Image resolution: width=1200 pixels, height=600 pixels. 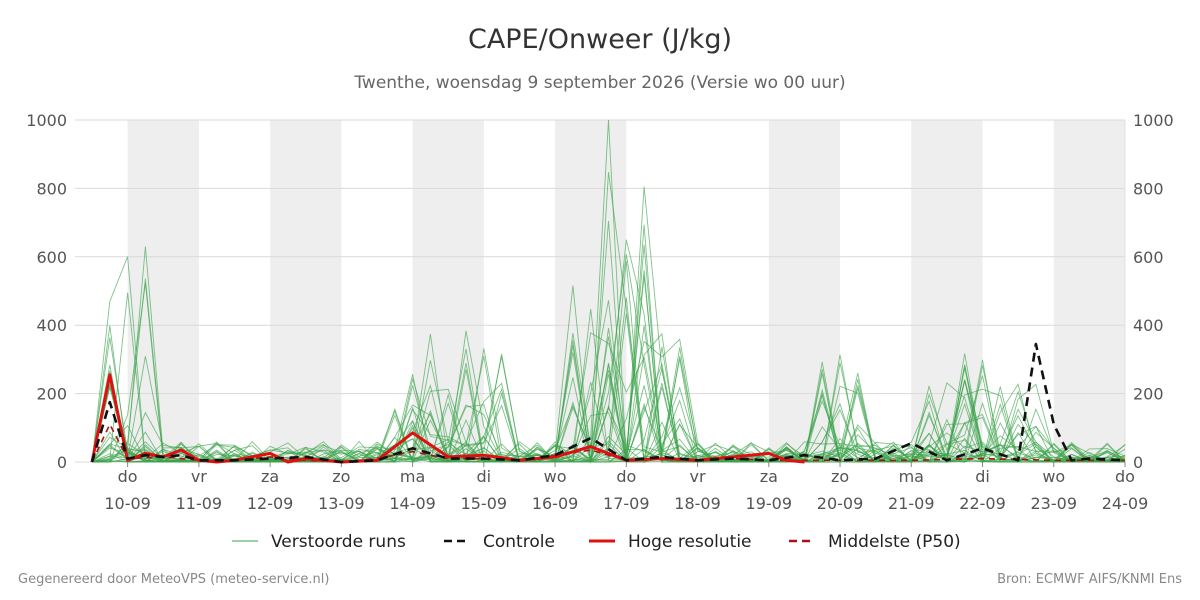 What do you see at coordinates (51, 257) in the screenshot?
I see `y-tick-label-left: 600` at bounding box center [51, 257].